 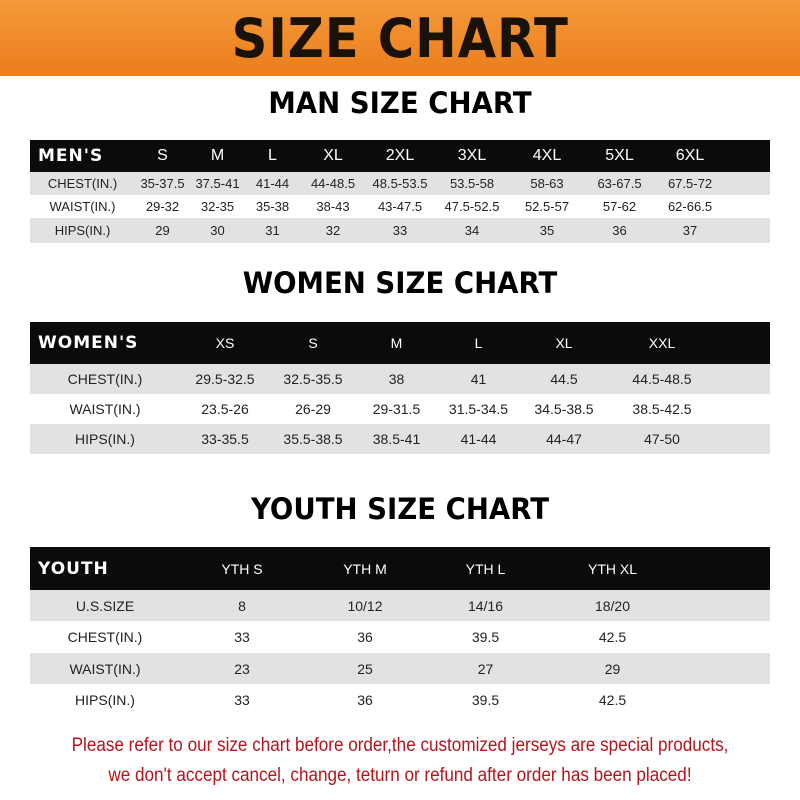 I want to click on table-cell: 35-38, so click(x=272, y=206).